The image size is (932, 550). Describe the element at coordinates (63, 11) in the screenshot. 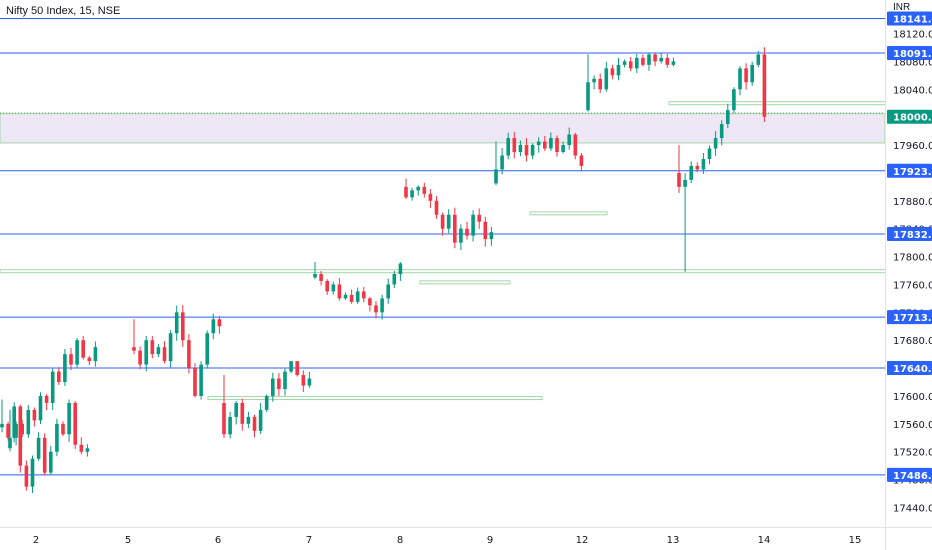

I see `symbol-title: Nifty 50 Index, 15, NSE` at that location.